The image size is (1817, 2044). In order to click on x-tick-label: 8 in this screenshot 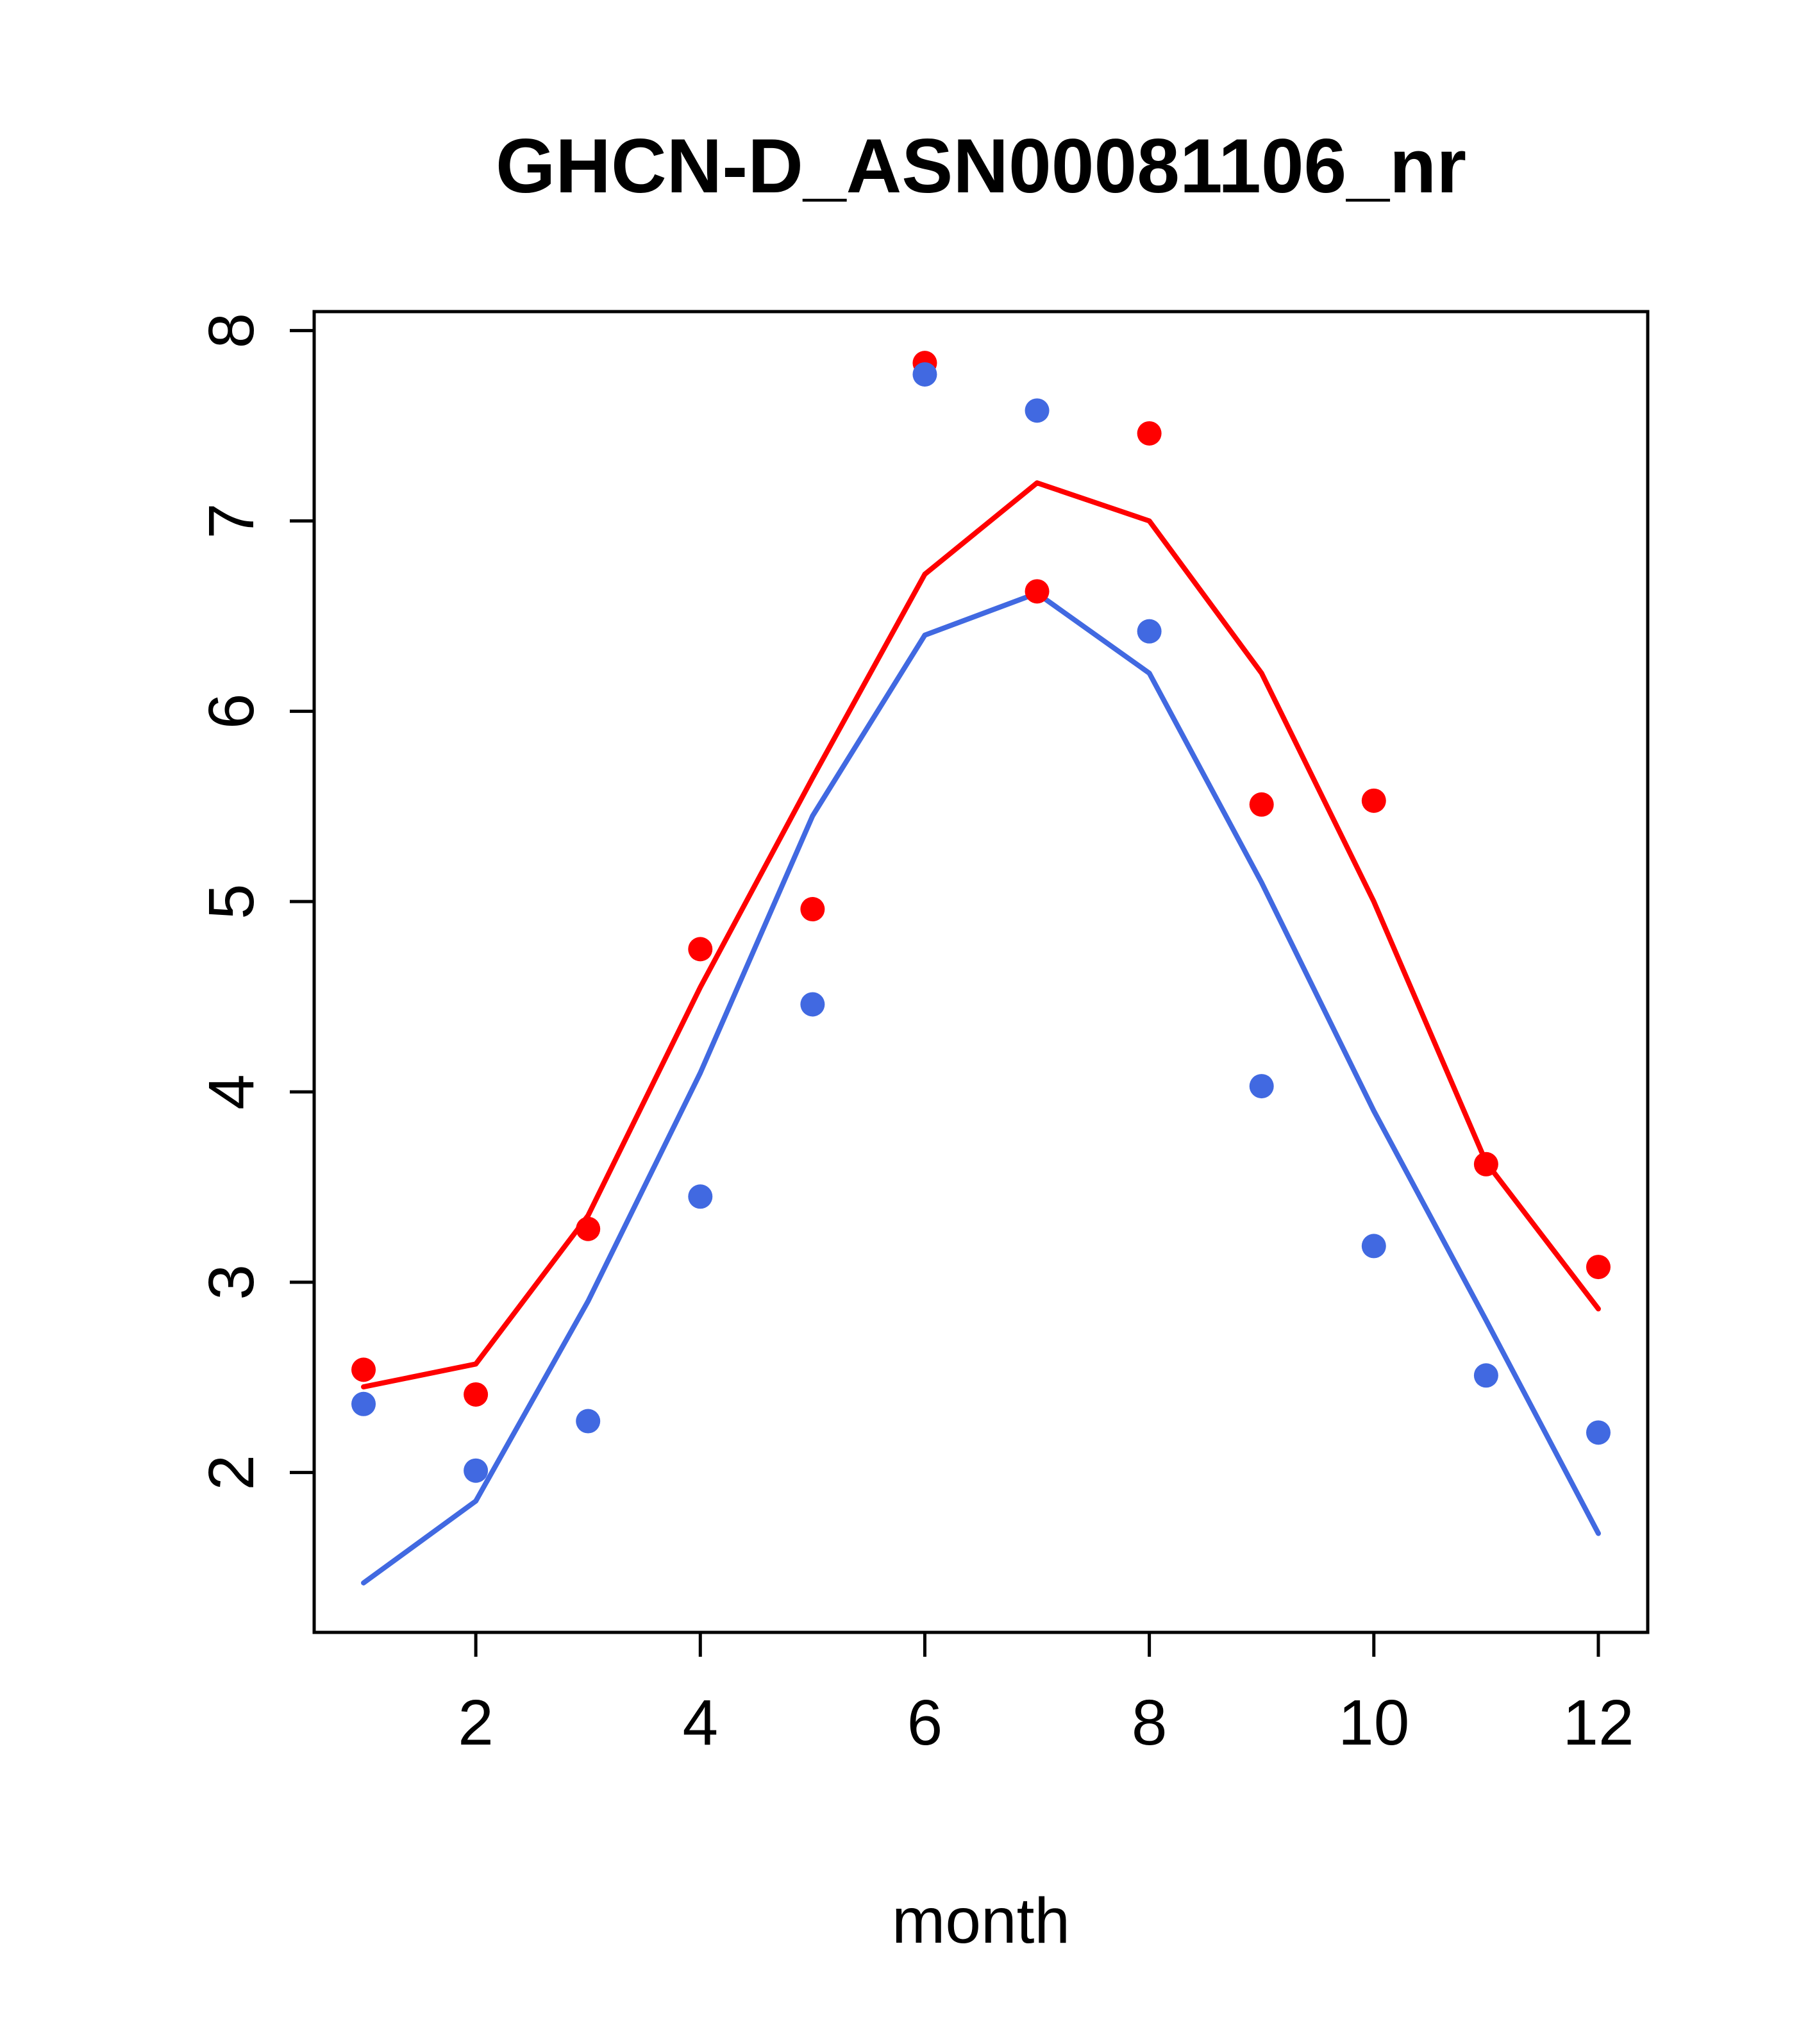, I will do `click(1150, 1723)`.